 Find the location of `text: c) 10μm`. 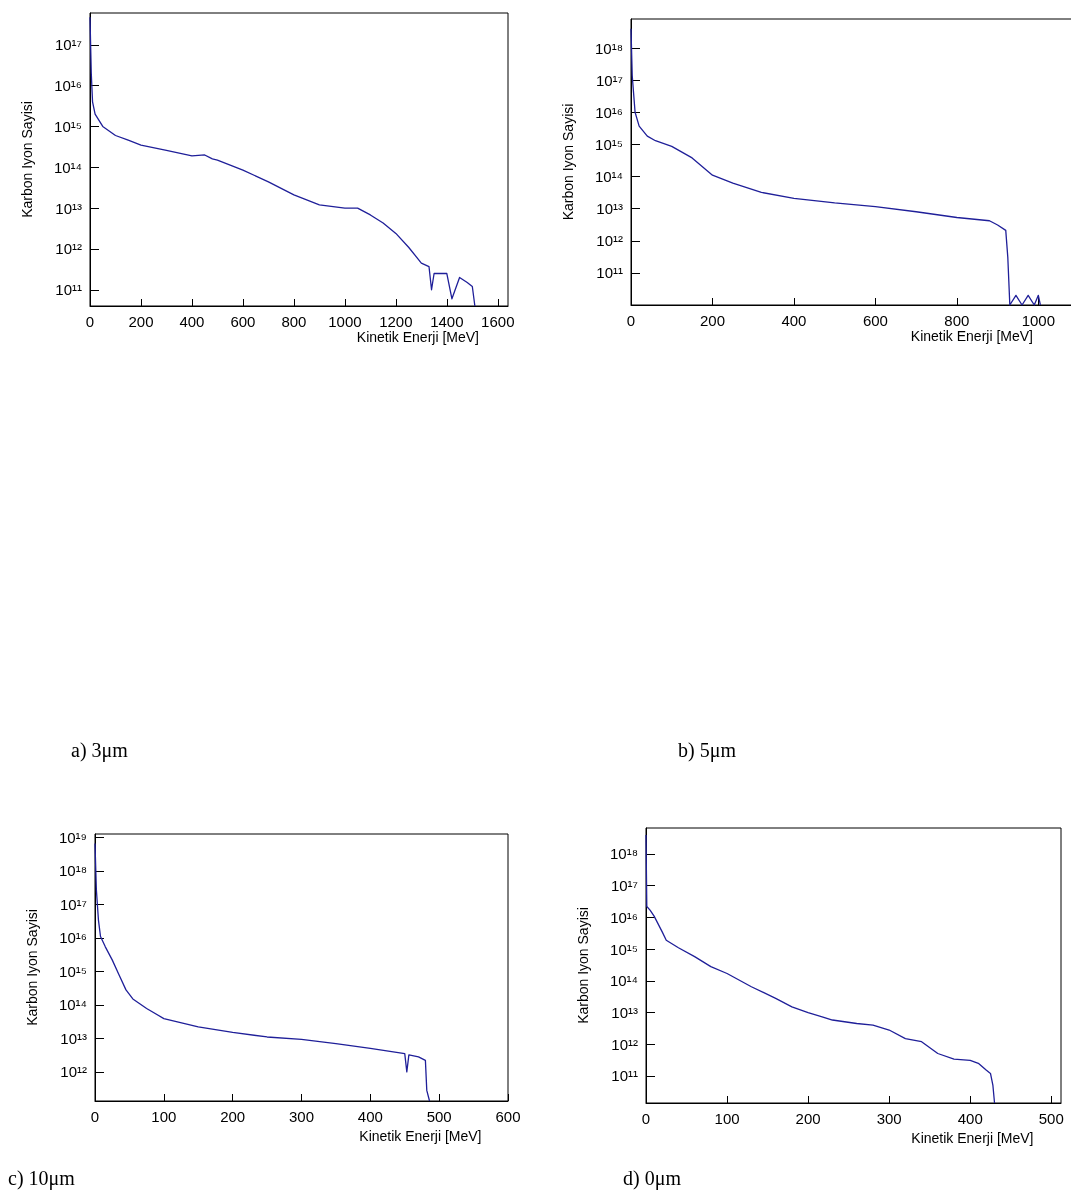

text: c) 10μm is located at coordinates (42, 1178).